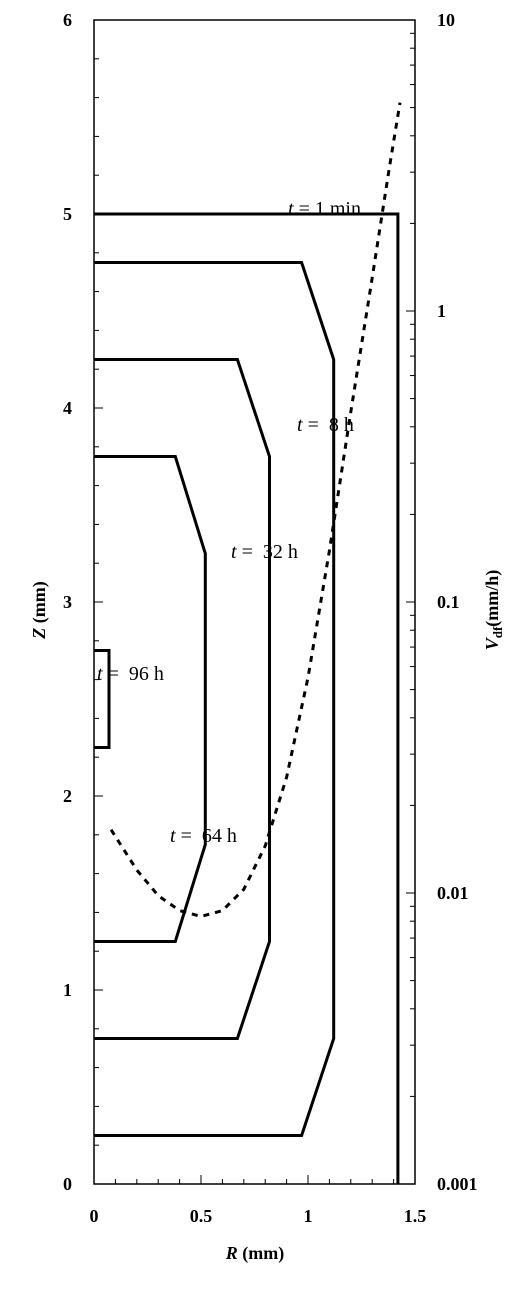 The width and height of the screenshot is (523, 1296). Describe the element at coordinates (102, 699) in the screenshot. I see `contour-96h` at that location.